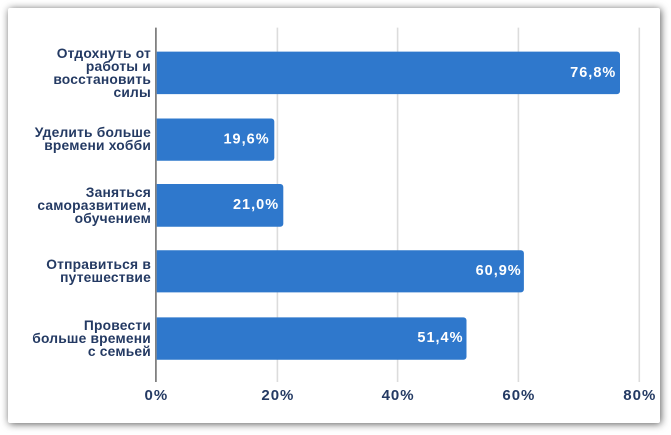  Describe the element at coordinates (102, 79) in the screenshot. I see `svg-text: восстановить` at that location.